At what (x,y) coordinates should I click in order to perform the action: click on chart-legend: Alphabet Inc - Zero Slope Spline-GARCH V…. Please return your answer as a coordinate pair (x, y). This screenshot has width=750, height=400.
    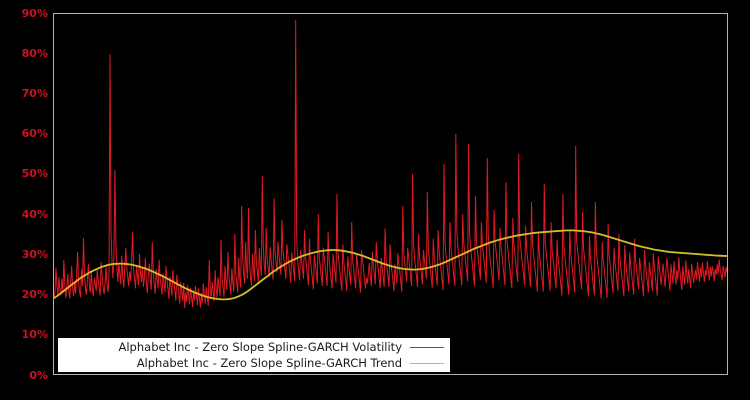
    Looking at the image, I should click on (254, 355).